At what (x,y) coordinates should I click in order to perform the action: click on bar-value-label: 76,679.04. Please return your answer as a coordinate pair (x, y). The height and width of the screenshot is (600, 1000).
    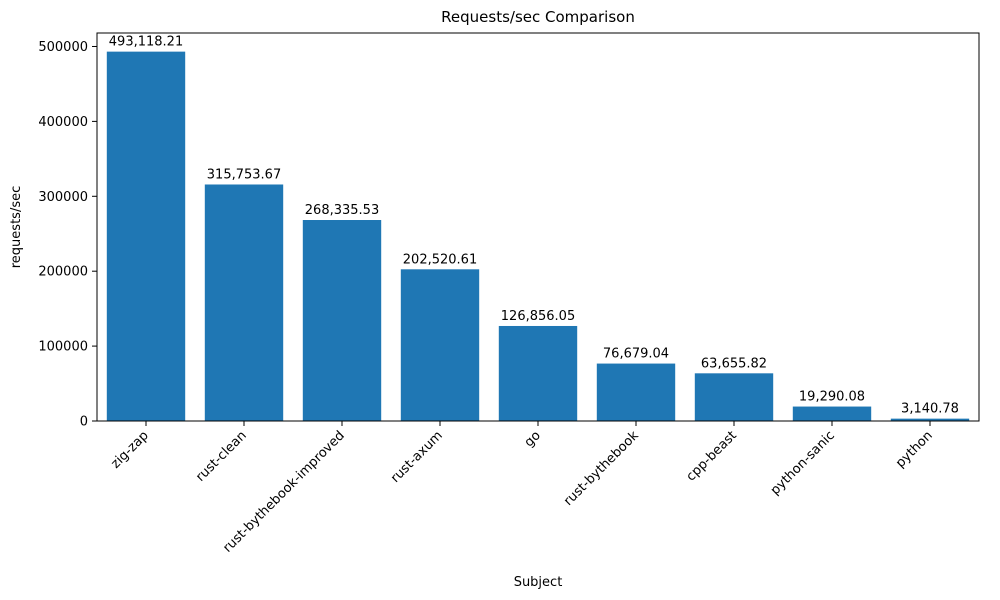
    Looking at the image, I should click on (636, 354).